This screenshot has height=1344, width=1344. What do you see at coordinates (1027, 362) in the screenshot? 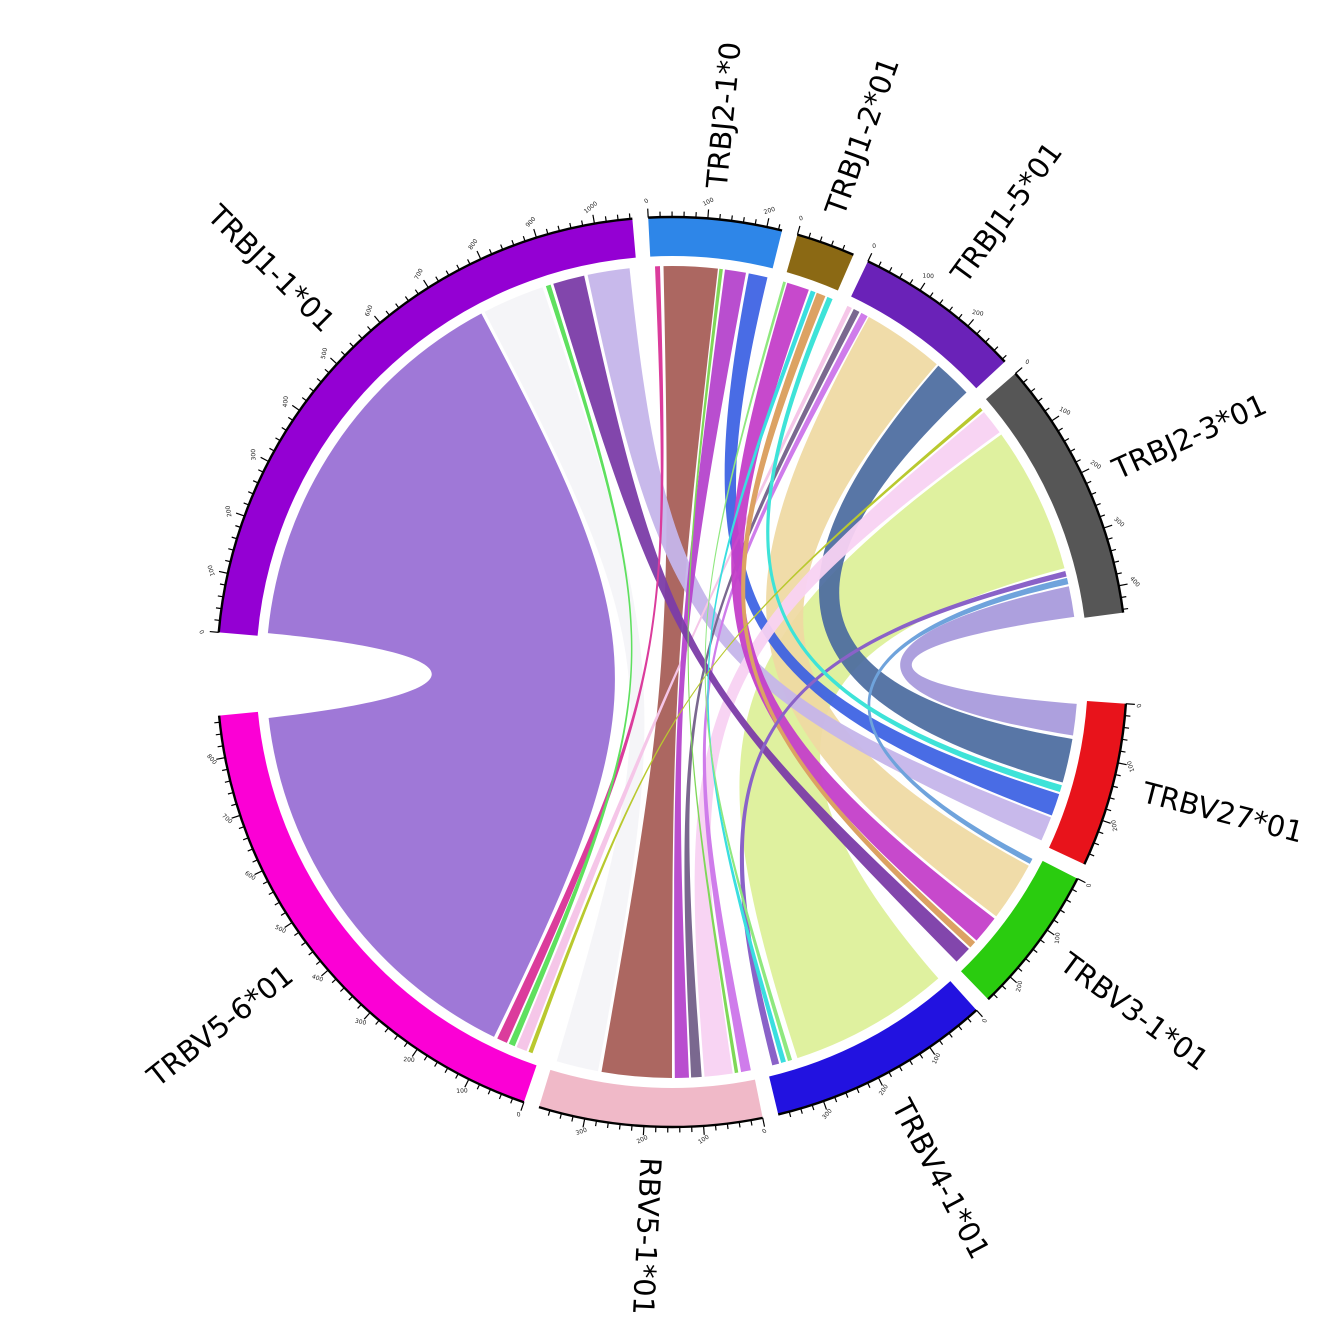
I see `axis-tick-label-J2-3: 0` at bounding box center [1027, 362].